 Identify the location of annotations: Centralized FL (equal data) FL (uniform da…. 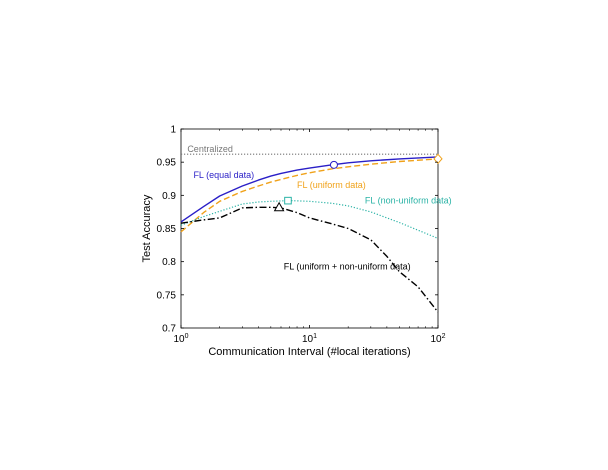
(319, 207).